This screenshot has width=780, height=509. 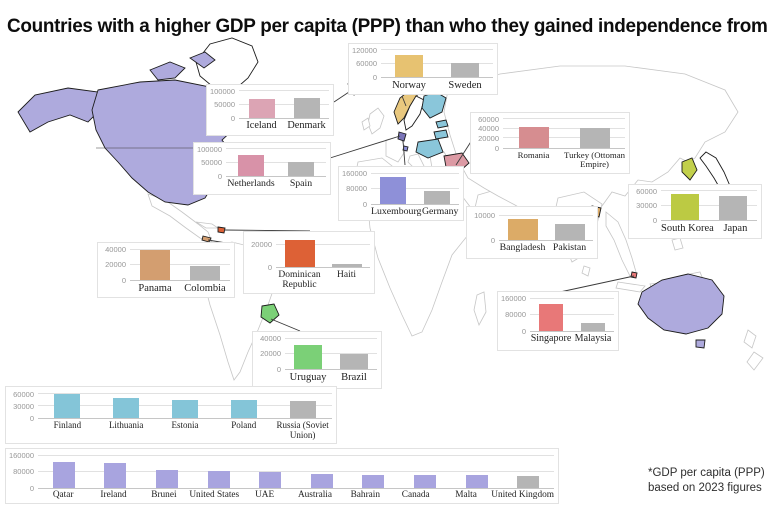 I want to click on category-label-turkey-ottoman-empire: Turkey (Ottoman Empire), so click(x=595, y=160).